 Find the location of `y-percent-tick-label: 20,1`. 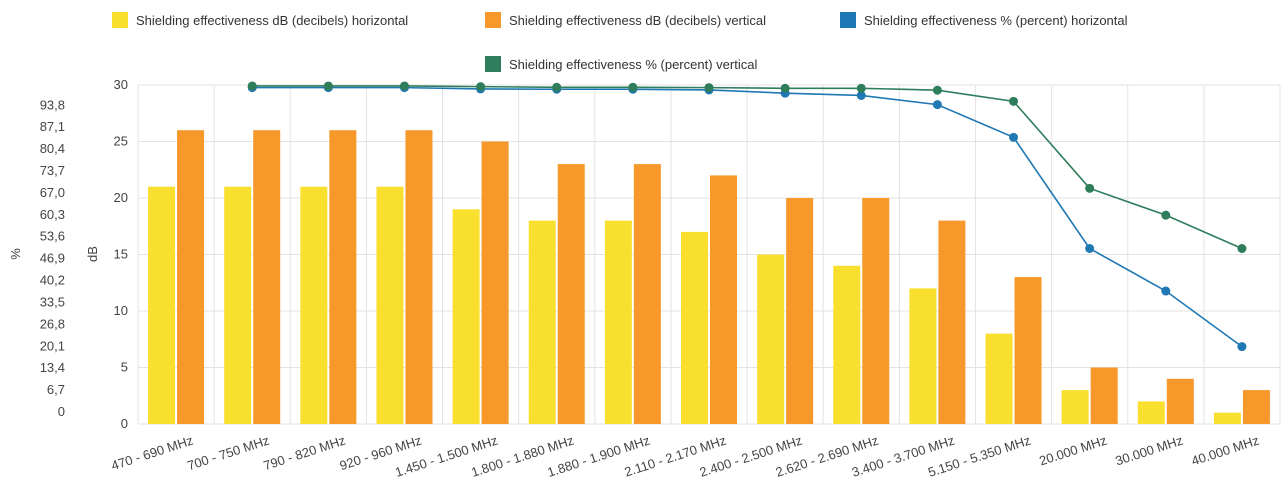

y-percent-tick-label: 20,1 is located at coordinates (52, 345).